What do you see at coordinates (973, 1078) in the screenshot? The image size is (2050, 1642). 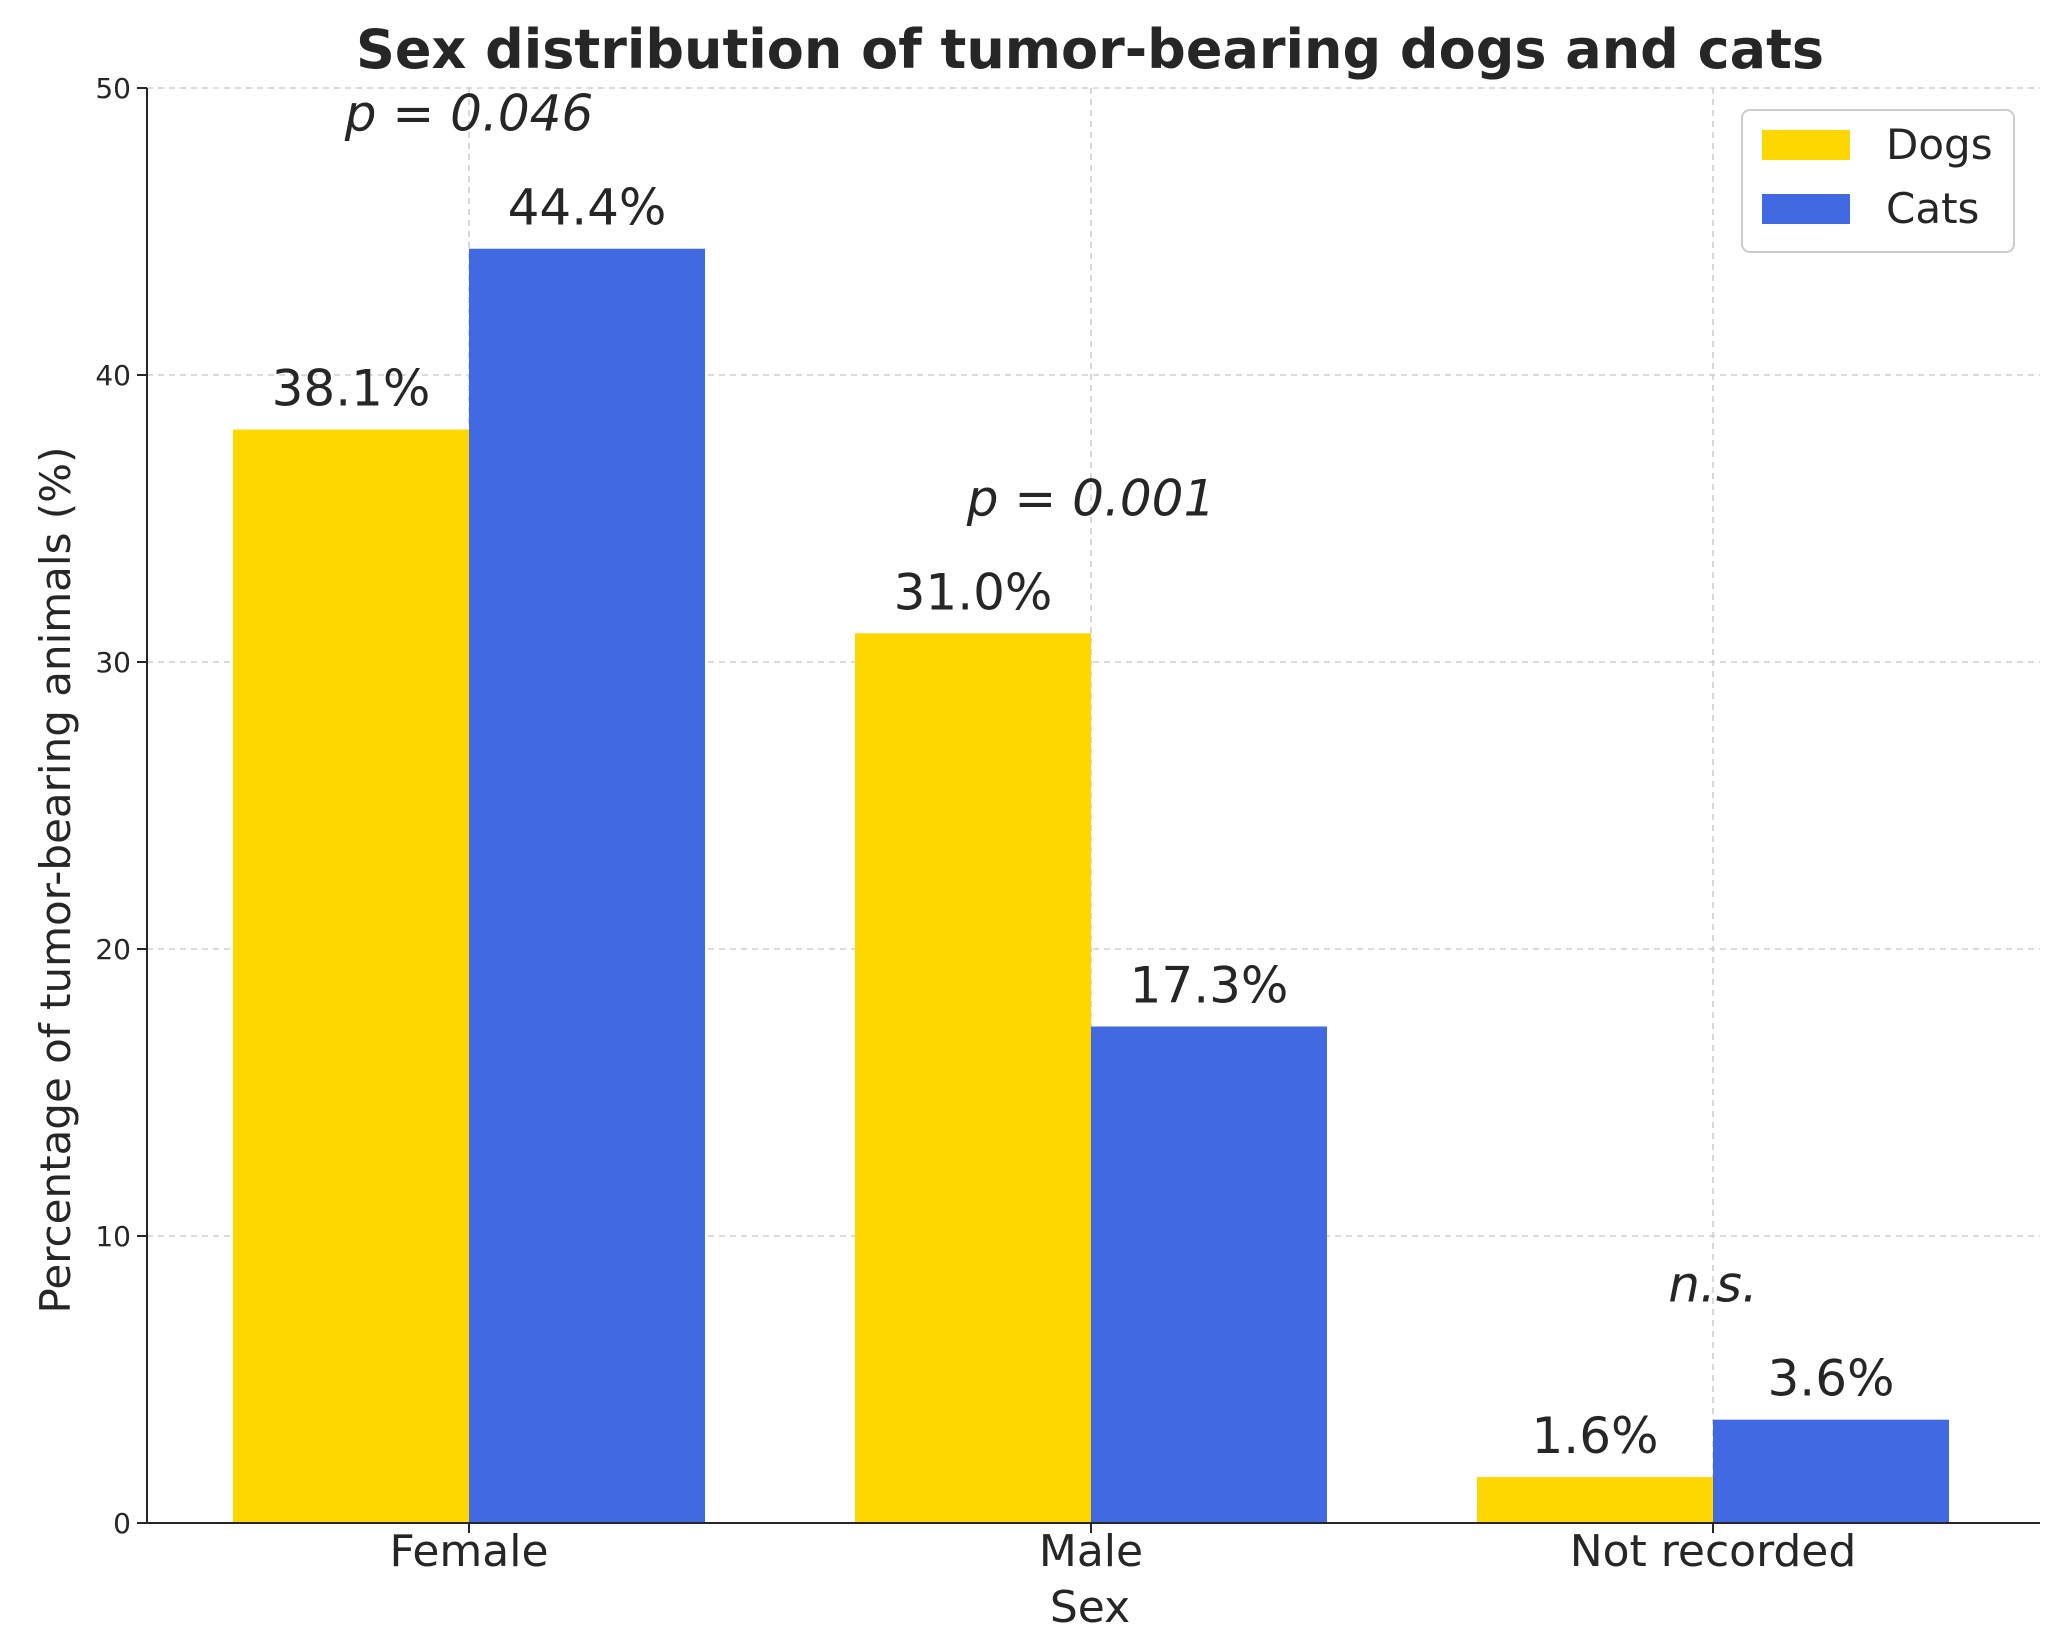 I see `bar-dogs-male` at bounding box center [973, 1078].